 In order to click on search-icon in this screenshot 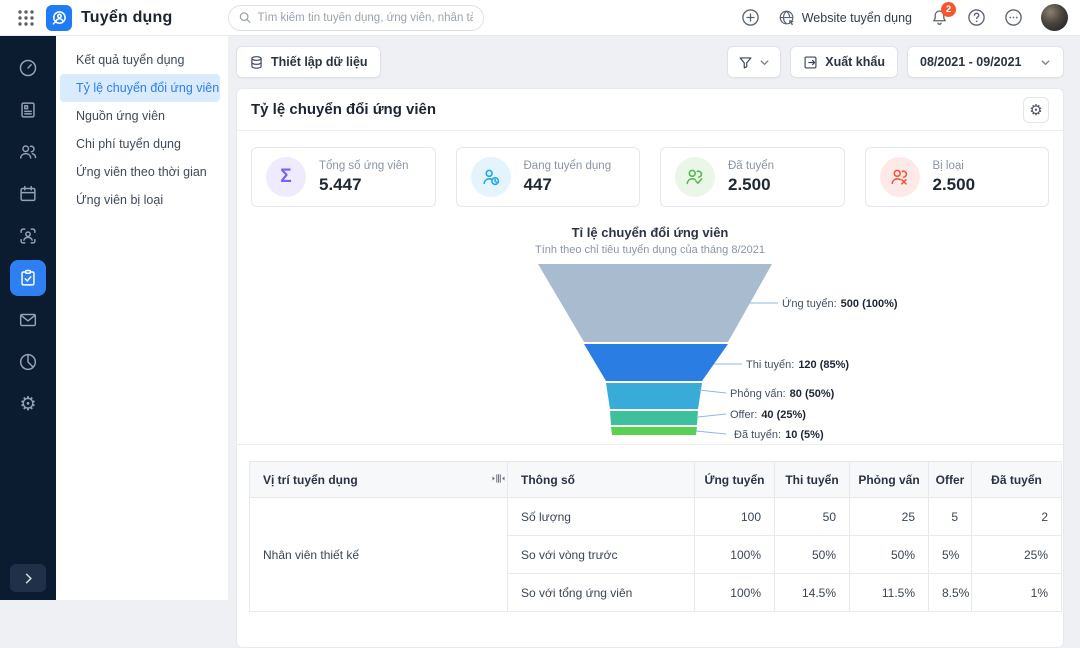, I will do `click(245, 17)`.